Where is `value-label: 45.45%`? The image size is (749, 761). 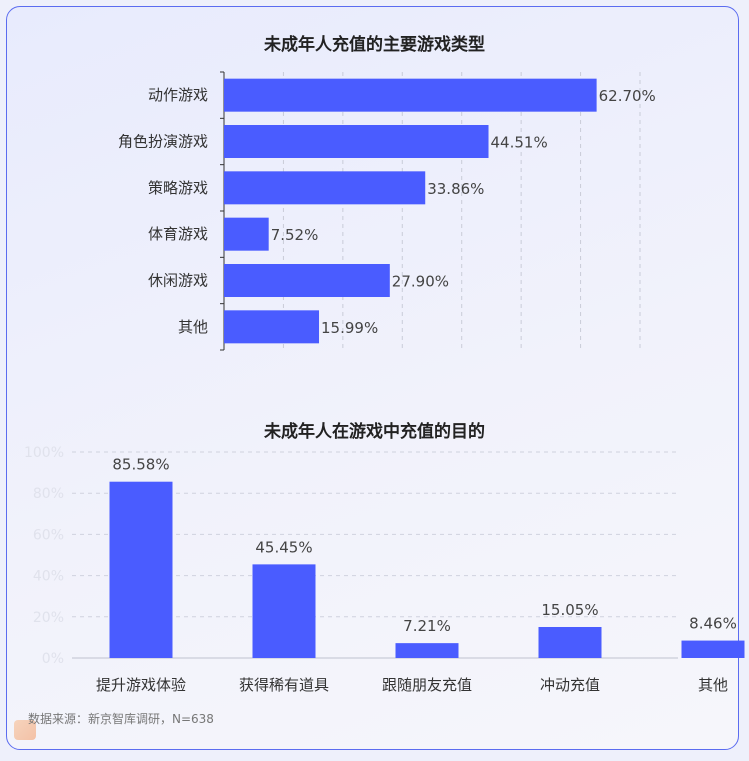 value-label: 45.45% is located at coordinates (283, 547).